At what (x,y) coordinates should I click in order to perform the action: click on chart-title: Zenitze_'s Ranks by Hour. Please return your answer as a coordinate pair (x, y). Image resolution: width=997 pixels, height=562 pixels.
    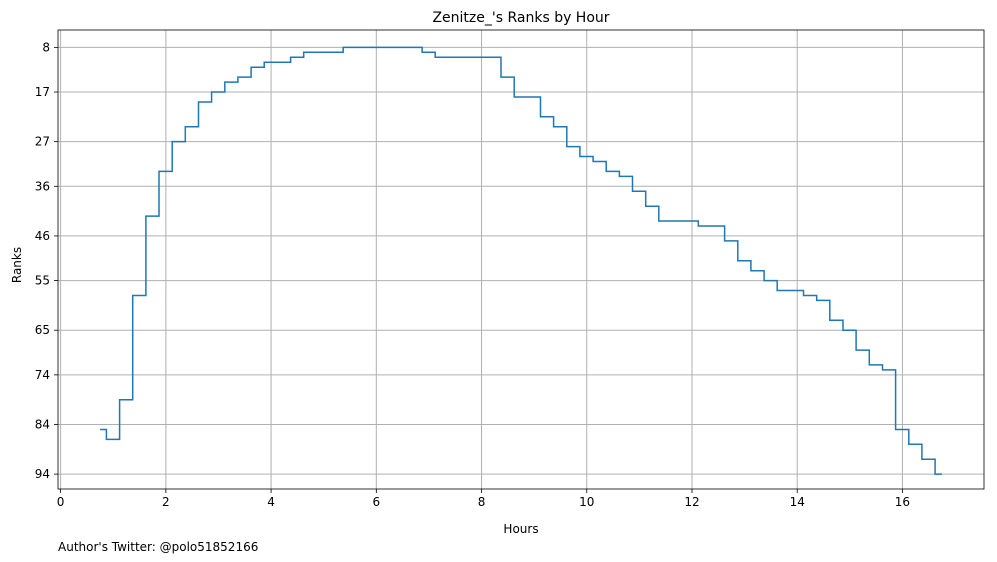
    Looking at the image, I should click on (520, 18).